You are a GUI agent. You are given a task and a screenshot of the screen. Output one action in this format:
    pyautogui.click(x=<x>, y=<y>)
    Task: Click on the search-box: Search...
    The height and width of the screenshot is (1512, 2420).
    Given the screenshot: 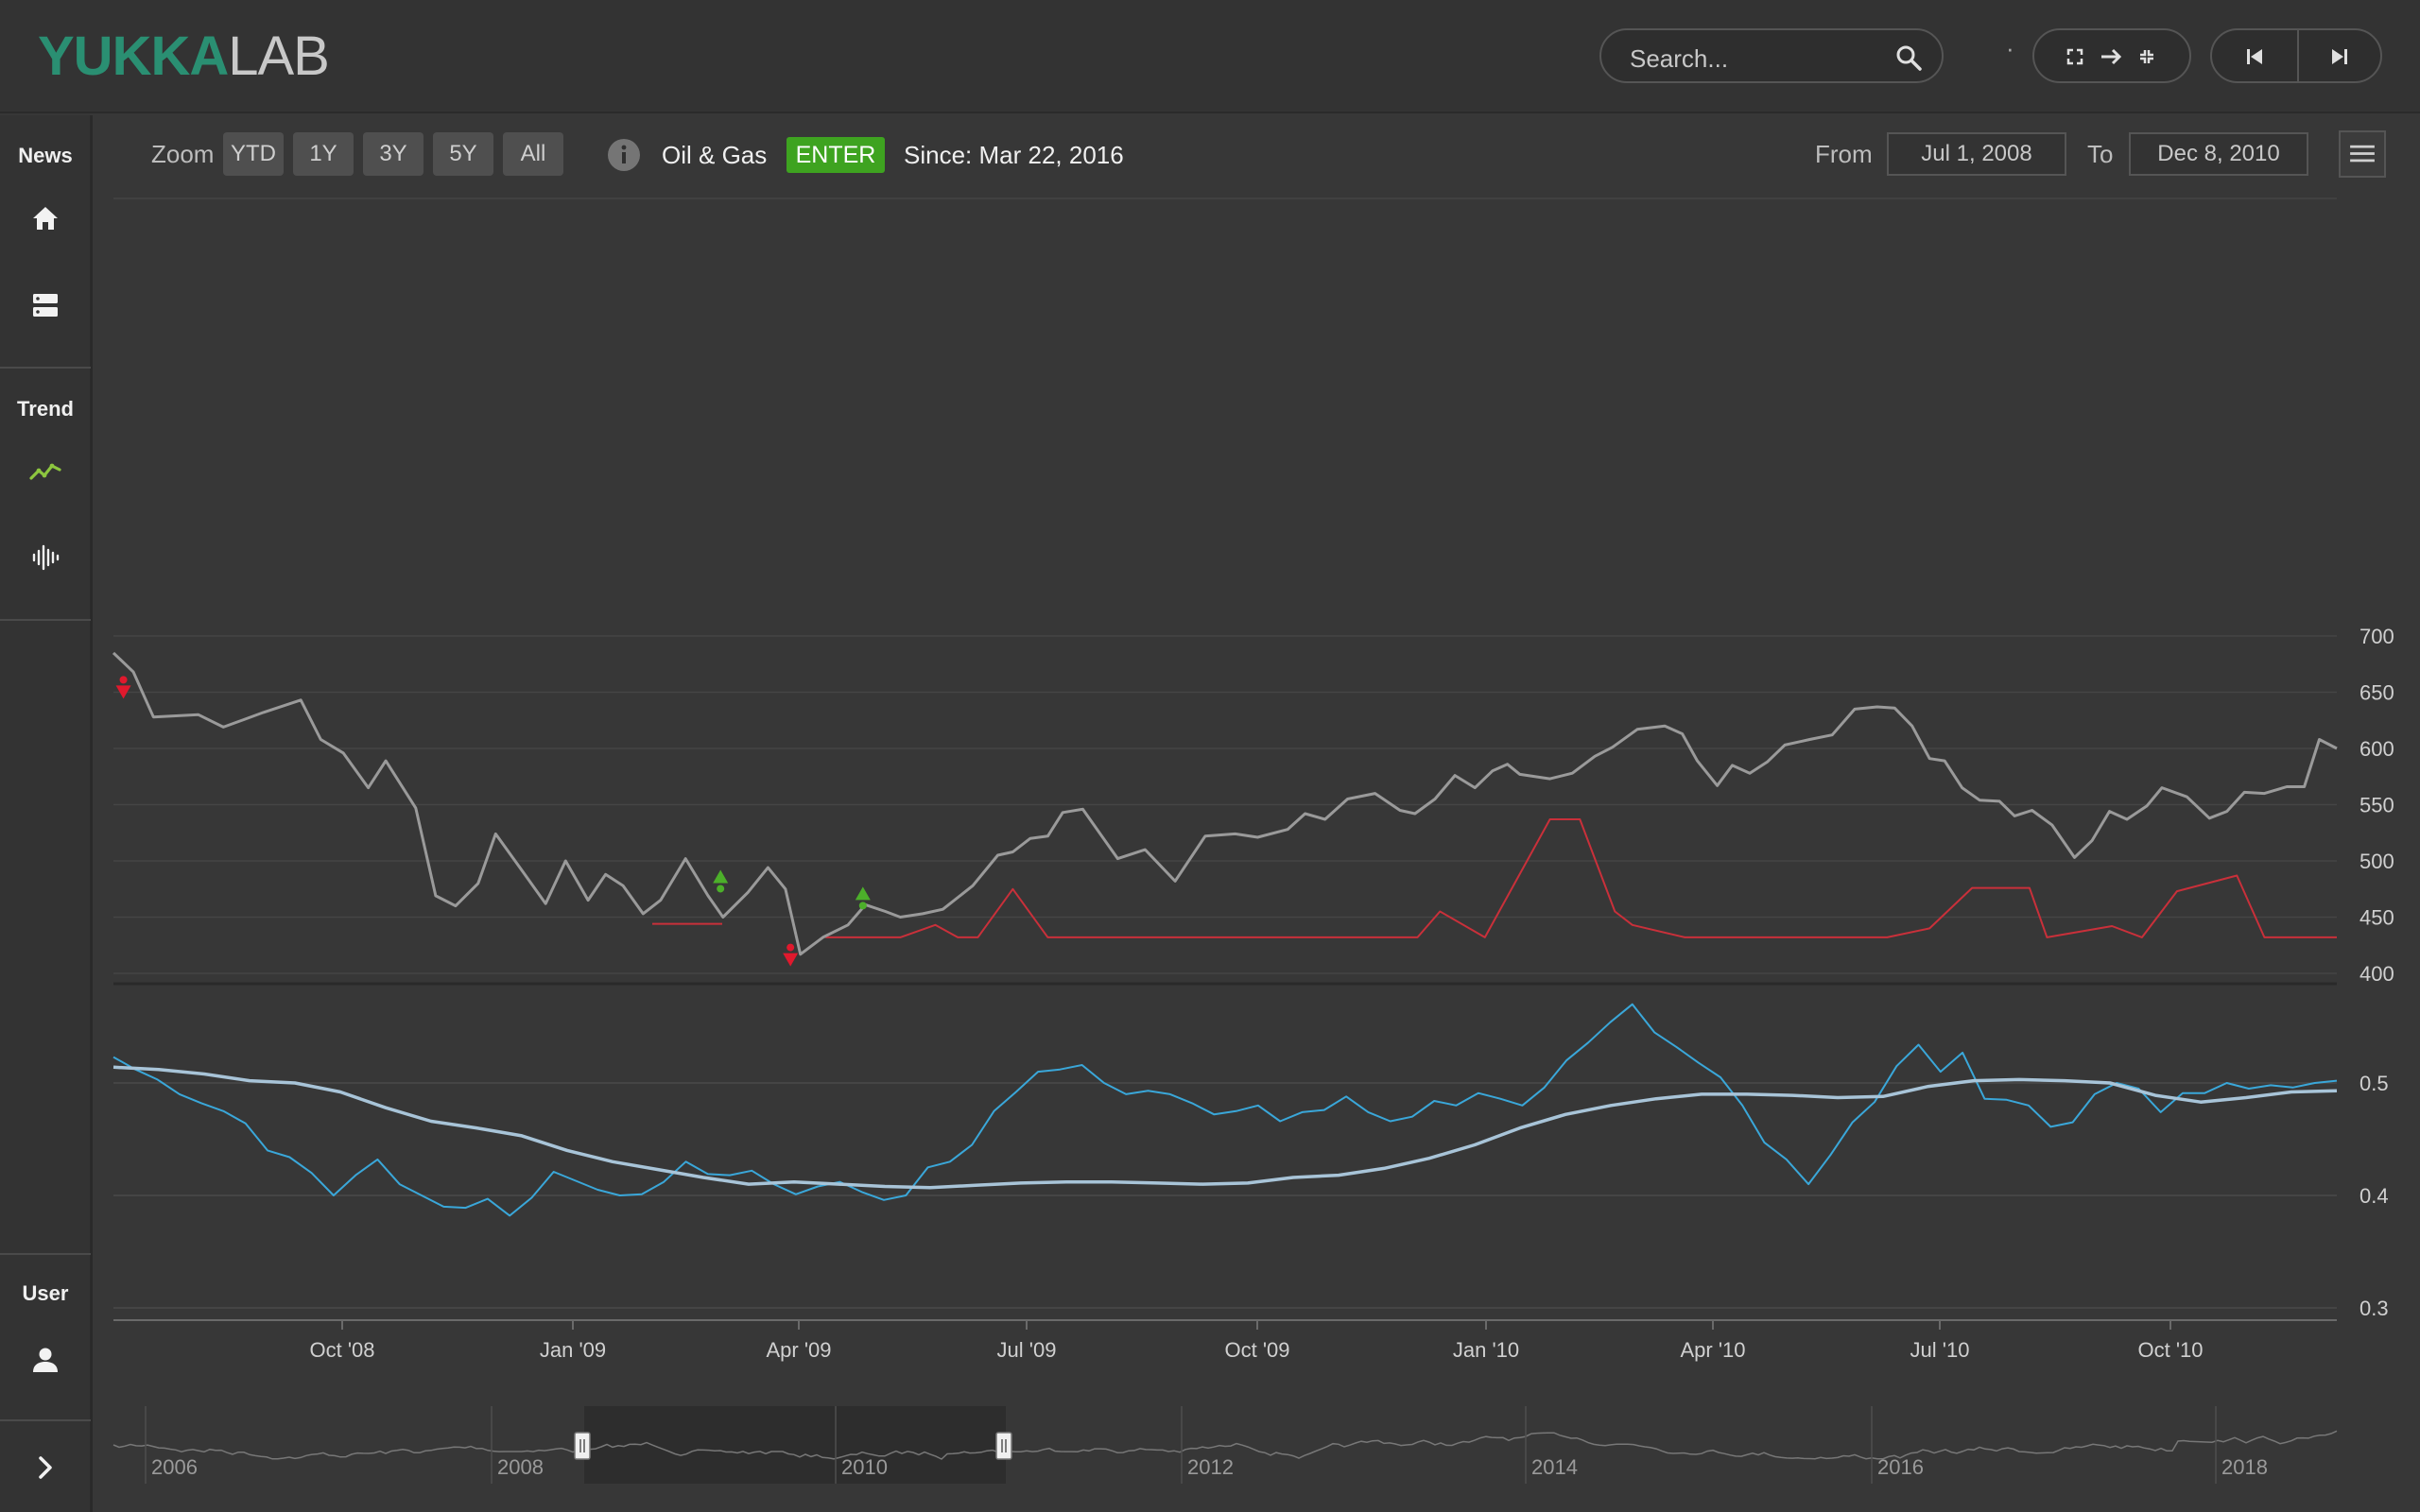 What is the action you would take?
    pyautogui.click(x=1772, y=55)
    